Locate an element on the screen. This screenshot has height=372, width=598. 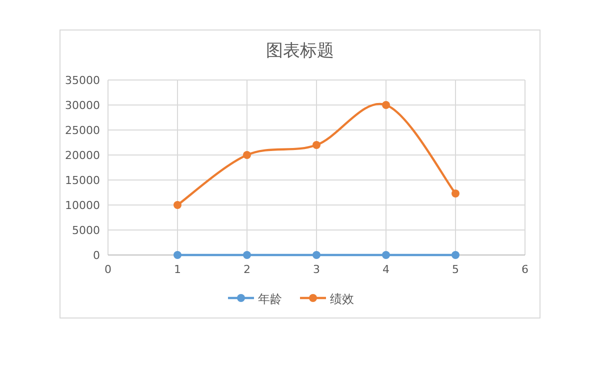
y-tick-label: 0 is located at coordinates (96, 255).